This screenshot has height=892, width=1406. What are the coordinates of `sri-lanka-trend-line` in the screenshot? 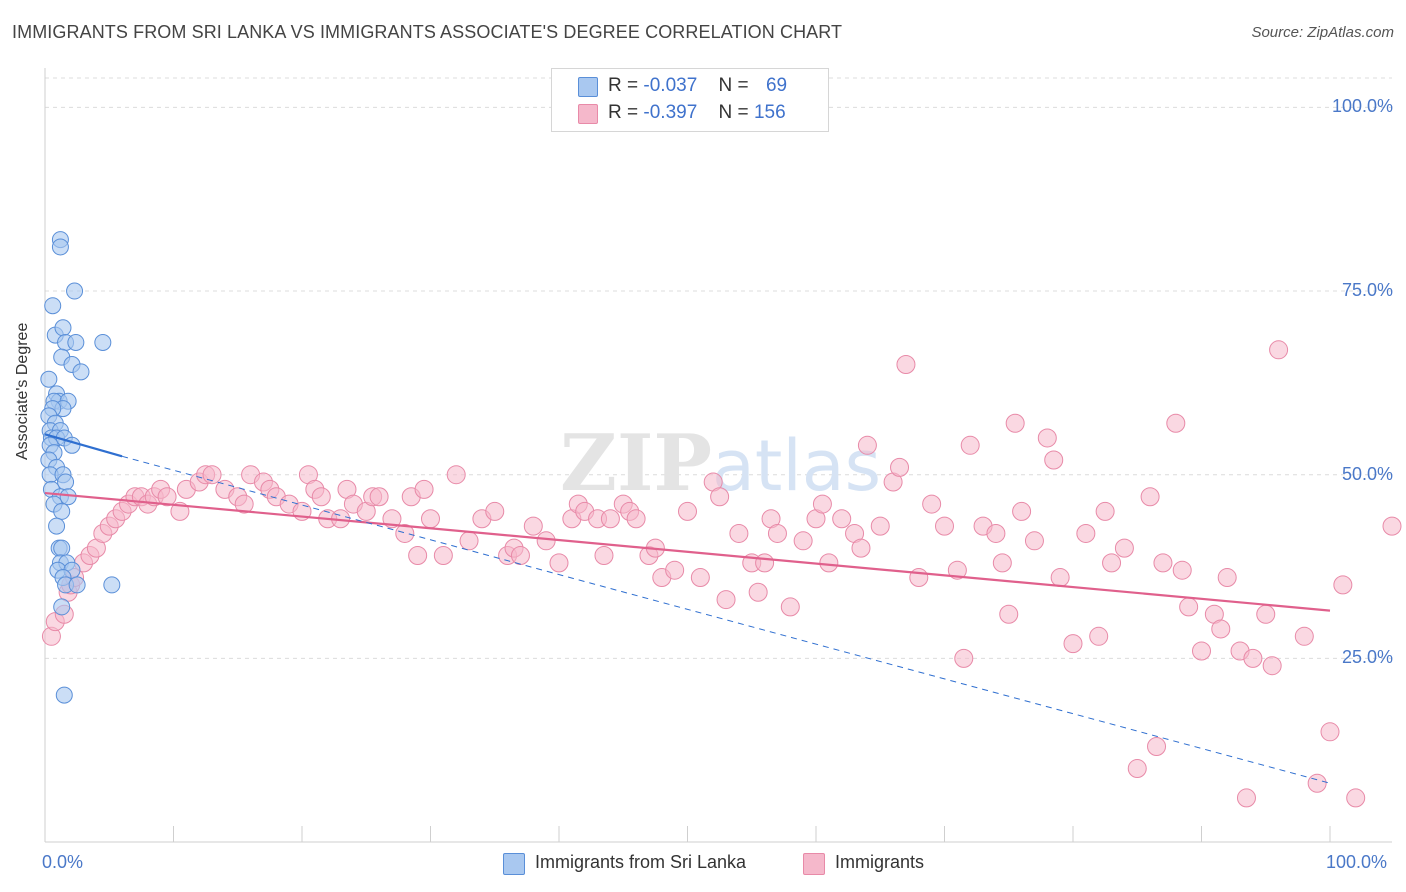 It's located at (83, 445).